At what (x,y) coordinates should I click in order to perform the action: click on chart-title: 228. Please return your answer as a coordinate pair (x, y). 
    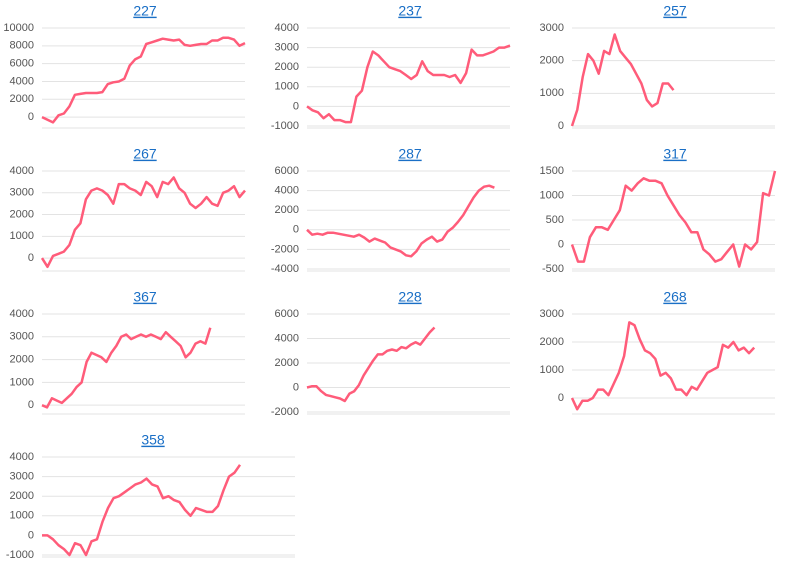
    Looking at the image, I should click on (410, 297).